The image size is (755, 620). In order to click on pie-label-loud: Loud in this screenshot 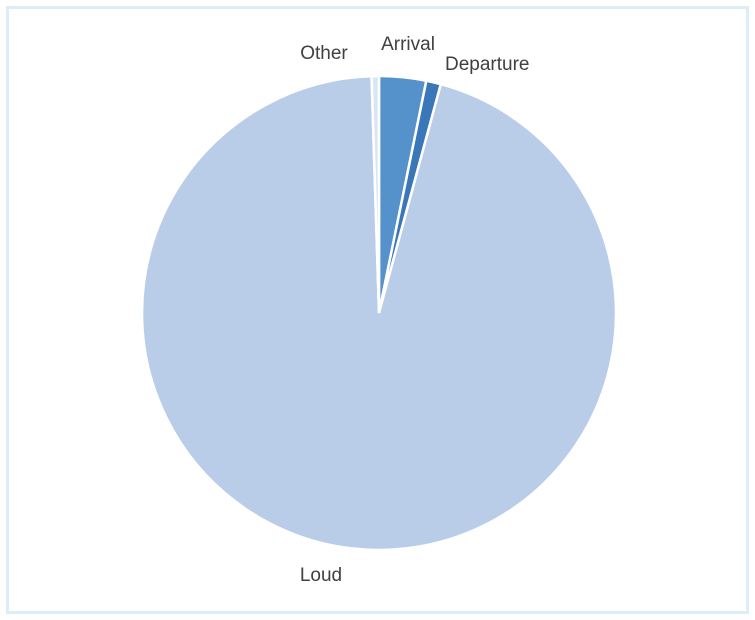, I will do `click(321, 575)`.